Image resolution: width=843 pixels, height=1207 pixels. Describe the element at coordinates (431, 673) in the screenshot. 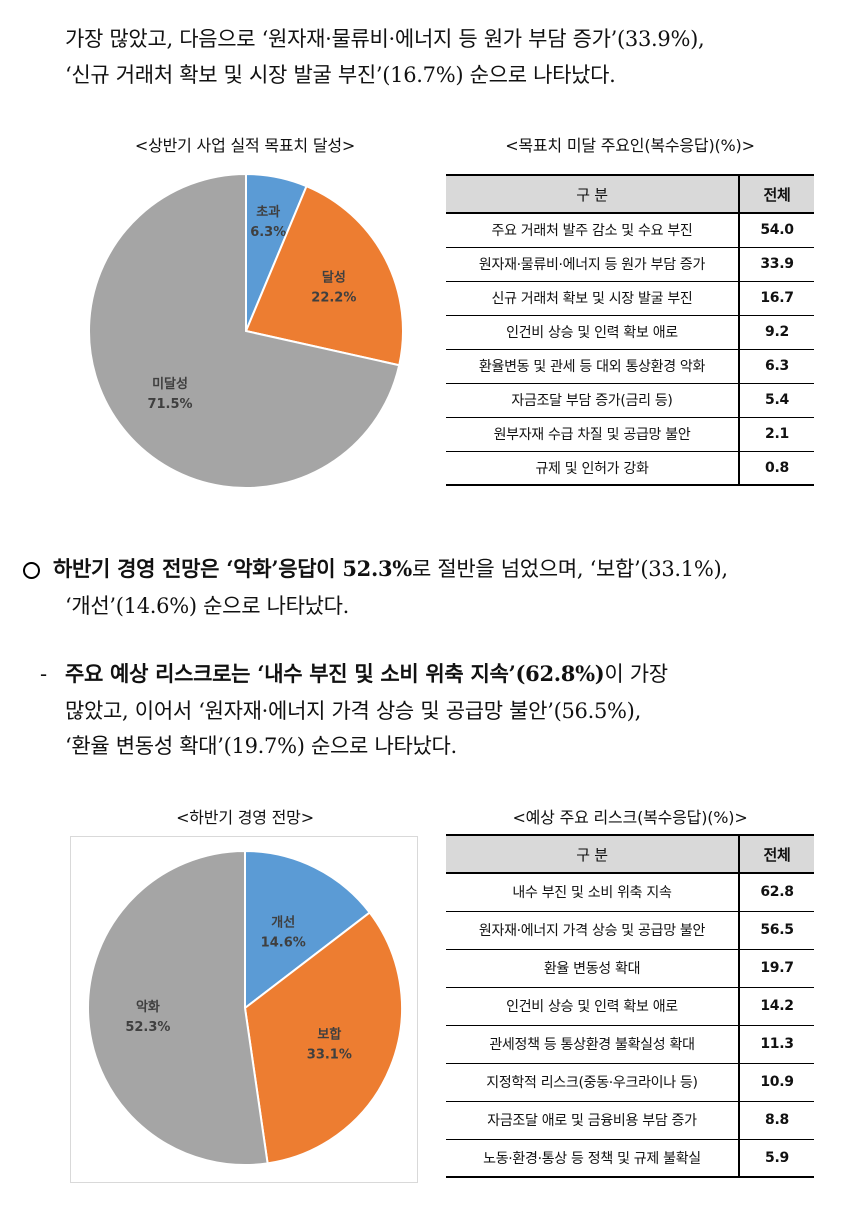

I see `risk-text-bold: ‘내수 부진 및 소비 위축 지속’(62.8%)` at that location.